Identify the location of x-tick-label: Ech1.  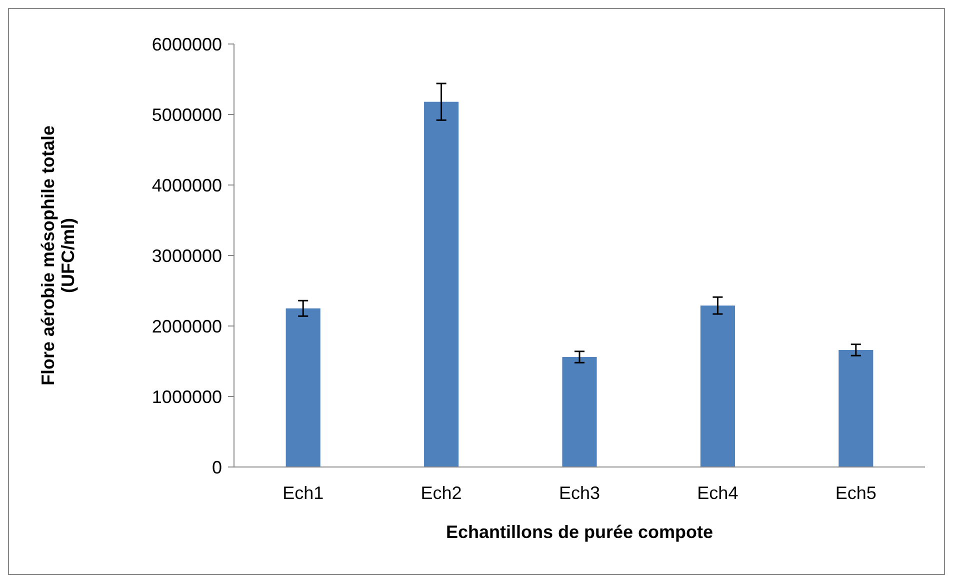
(303, 493).